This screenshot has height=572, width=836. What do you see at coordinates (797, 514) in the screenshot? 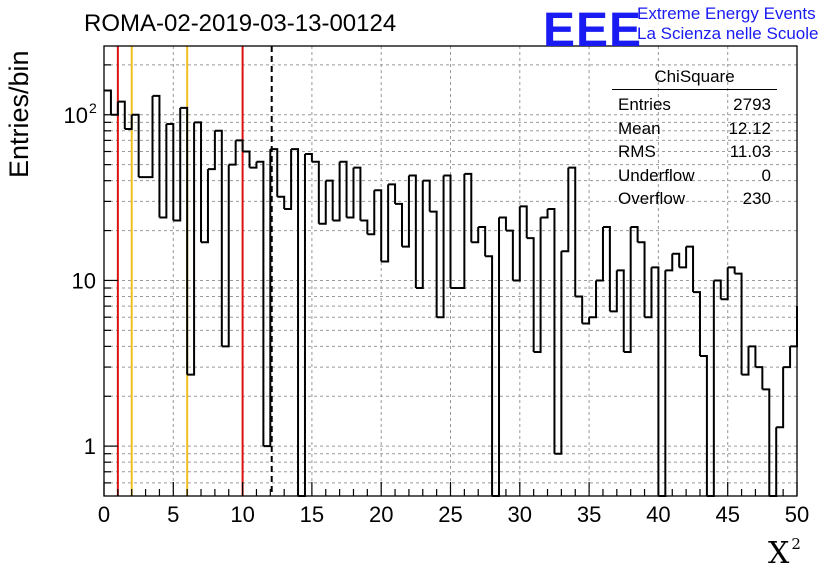
I see `x-tick-label: 50` at bounding box center [797, 514].